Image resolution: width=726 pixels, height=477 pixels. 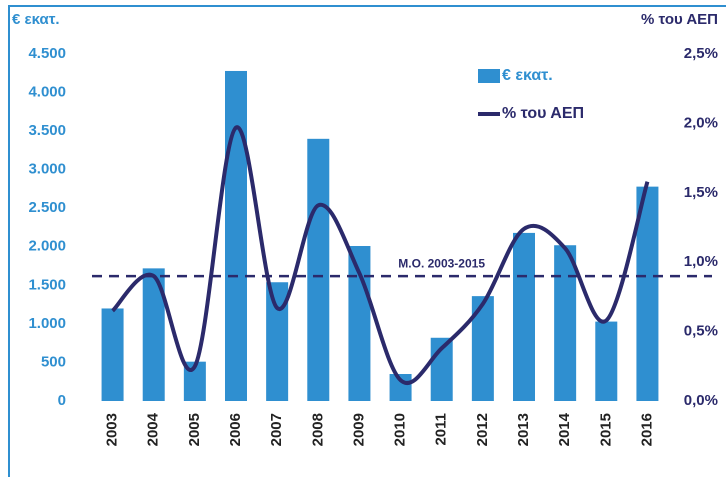 I want to click on y2-tick-label: 1,5%, so click(x=701, y=192).